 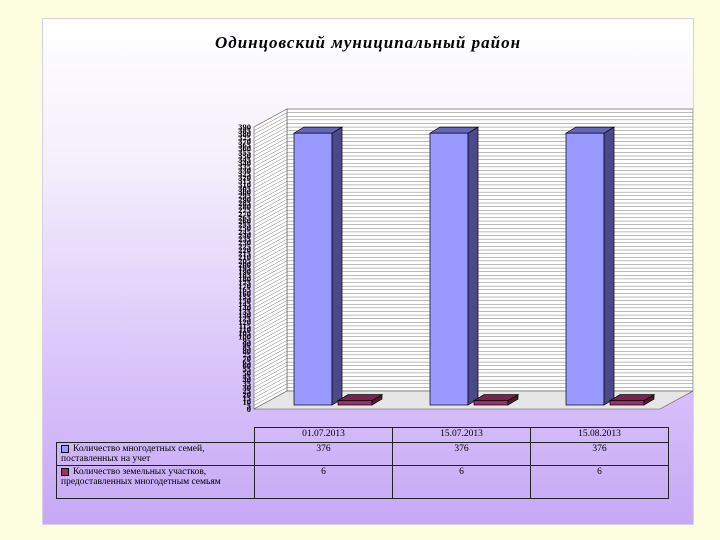 What do you see at coordinates (473, 266) in the screenshot?
I see `bar-side` at bounding box center [473, 266].